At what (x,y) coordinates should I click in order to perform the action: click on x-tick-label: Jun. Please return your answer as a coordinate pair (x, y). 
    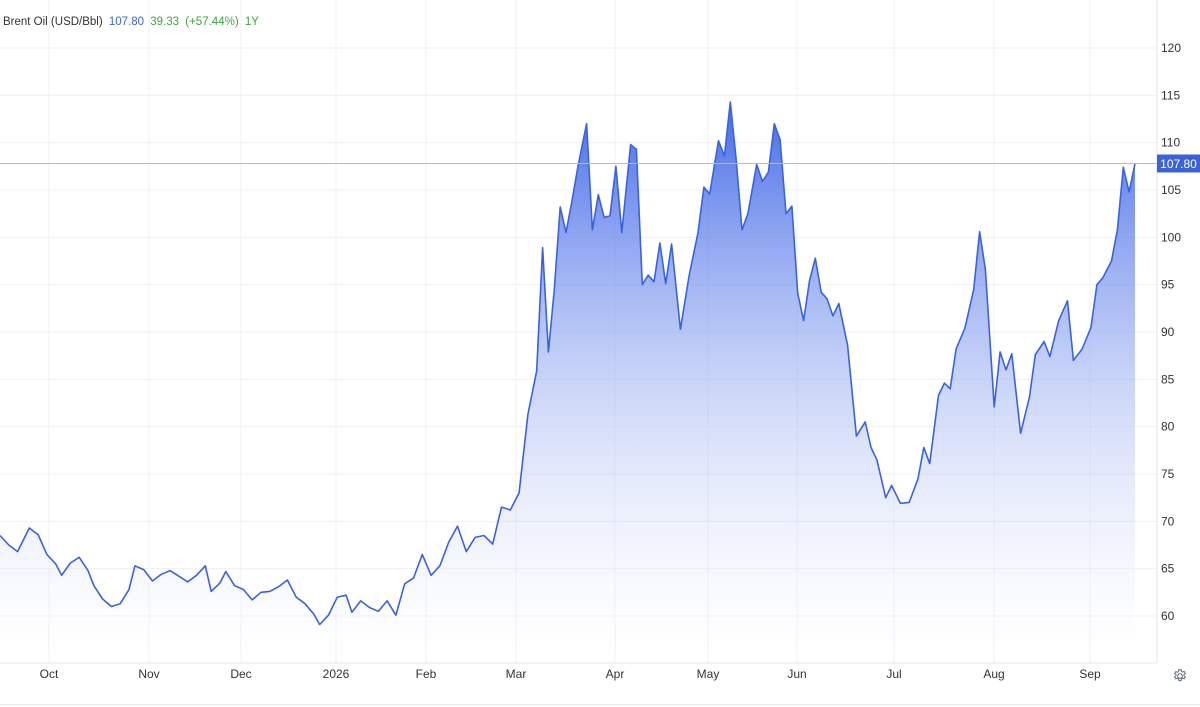
    Looking at the image, I should click on (796, 674).